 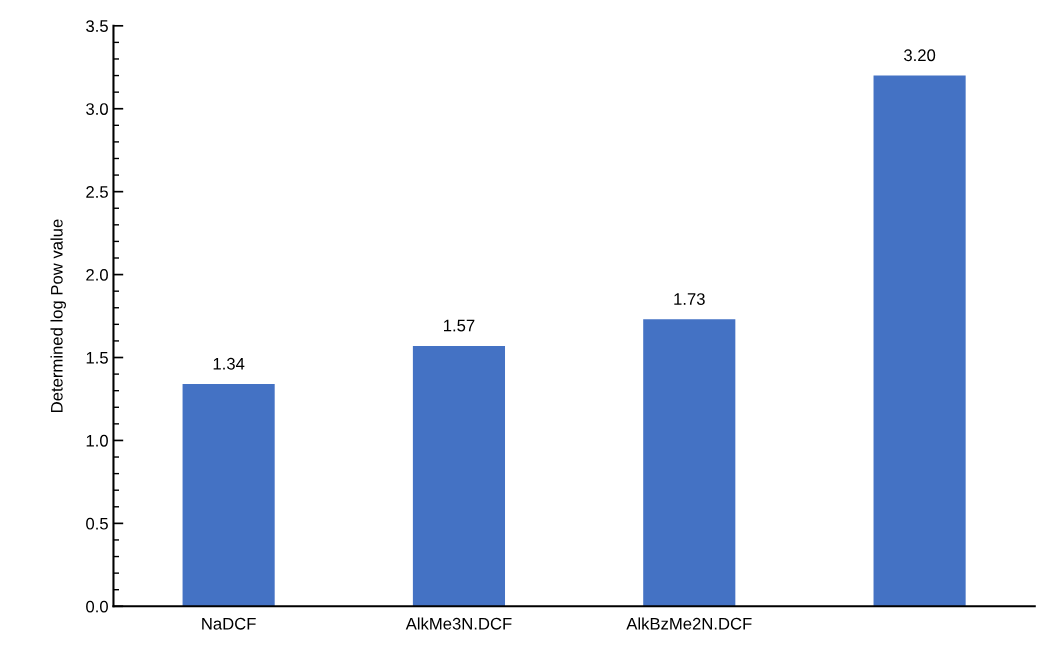 What do you see at coordinates (920, 55) in the screenshot?
I see `data-label: 3.20` at bounding box center [920, 55].